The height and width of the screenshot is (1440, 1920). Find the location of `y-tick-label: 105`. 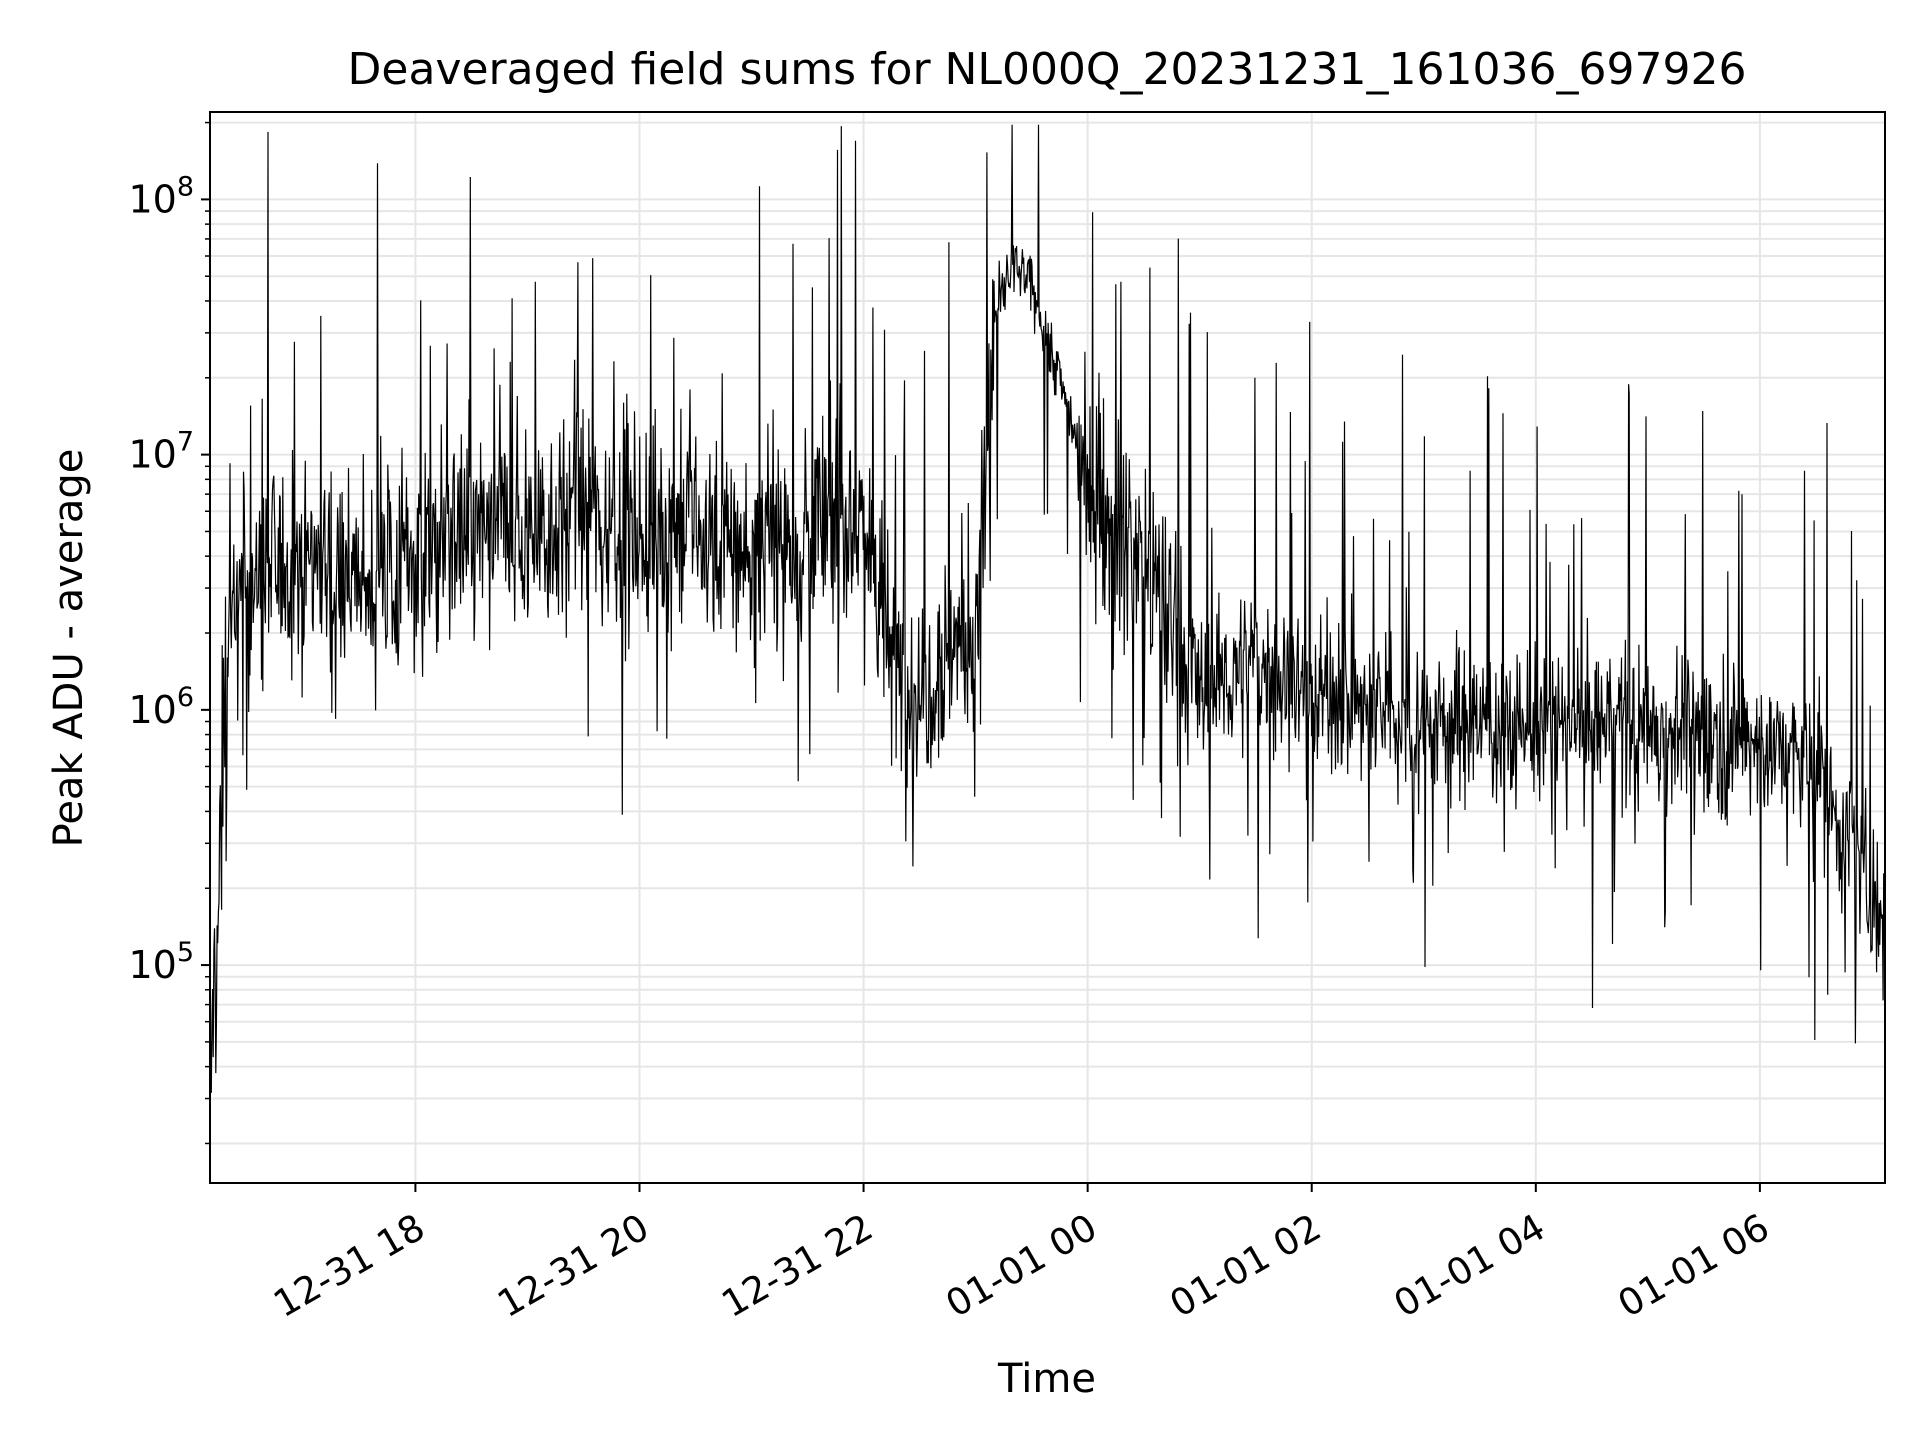

y-tick-label: 105 is located at coordinates (161, 962).